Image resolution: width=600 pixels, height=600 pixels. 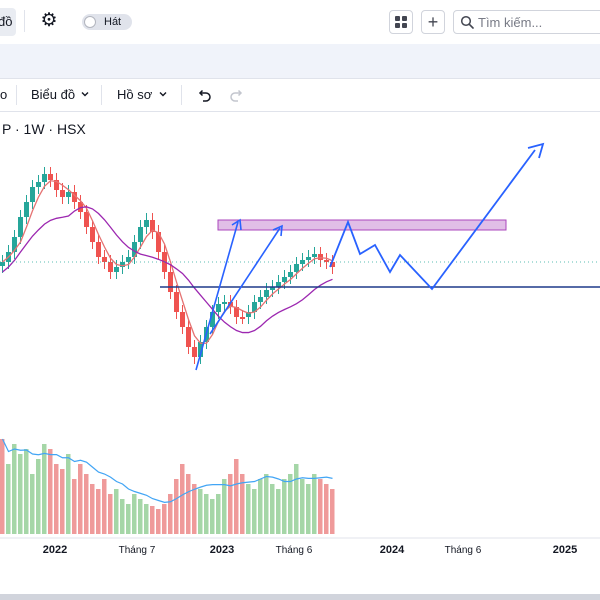 What do you see at coordinates (300, 22) in the screenshot?
I see `top-bar: đồ ⚙ Hát +` at bounding box center [300, 22].